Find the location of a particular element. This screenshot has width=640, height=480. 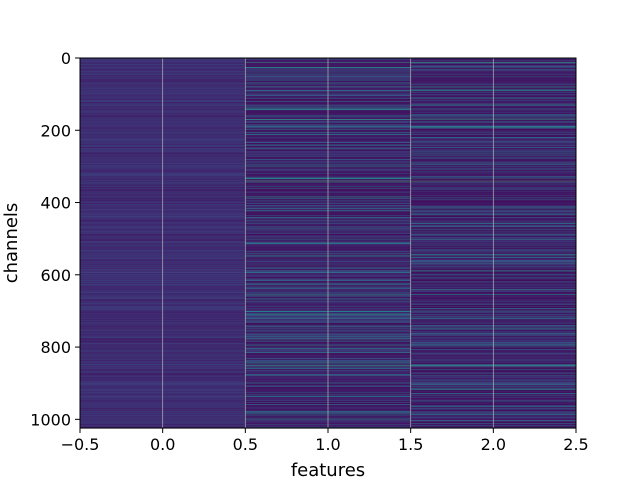

x-axis-ticks: −0.5 0.0 0.5 1.0 1.5 2.0 2.5 is located at coordinates (325, 441).